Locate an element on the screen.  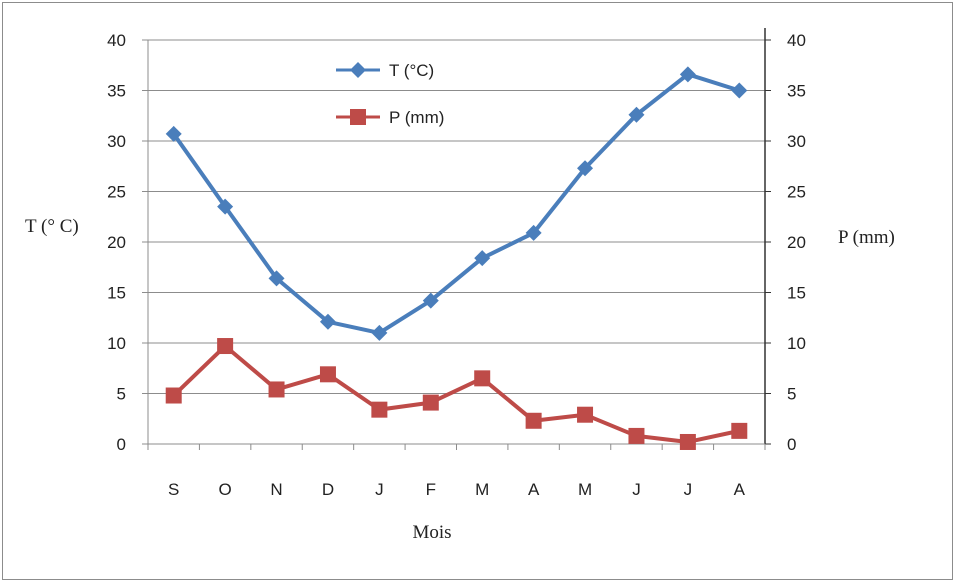
y-right-tick-label: 5 is located at coordinates (791, 394).